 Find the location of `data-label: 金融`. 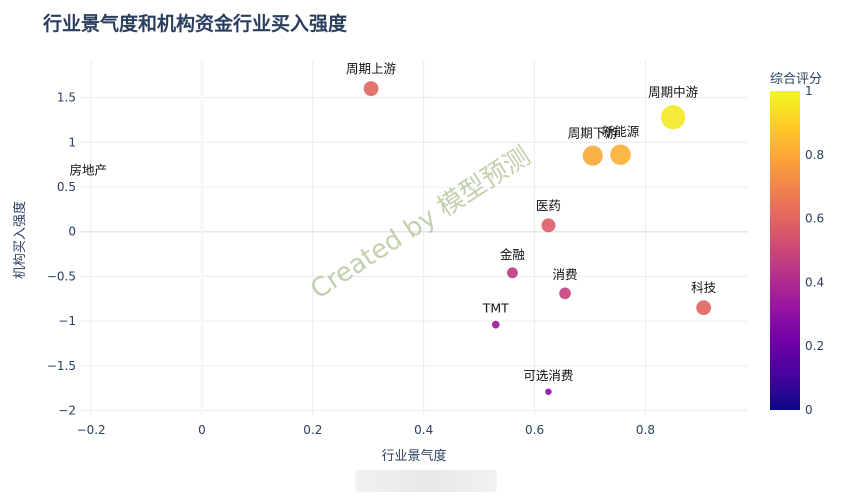

data-label: 金融 is located at coordinates (513, 254).